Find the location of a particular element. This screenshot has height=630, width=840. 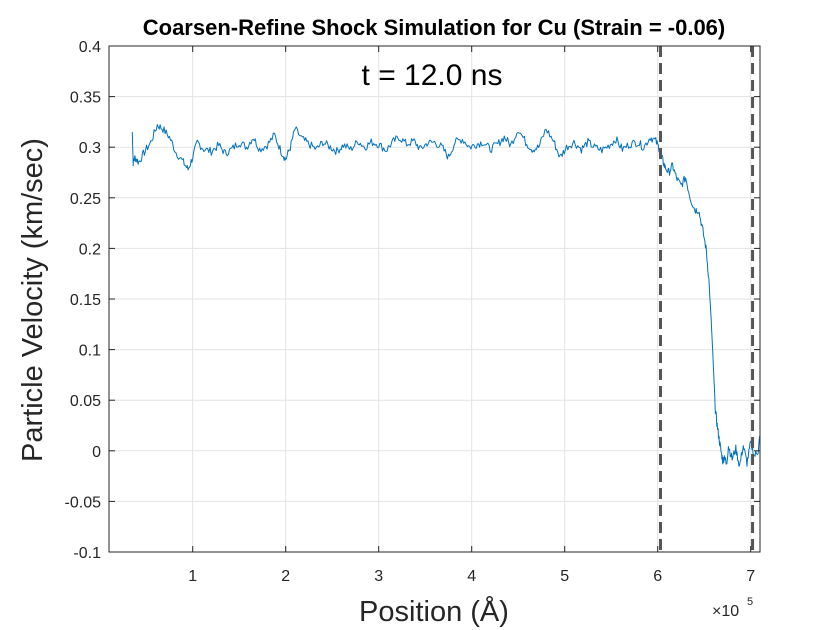

y-tick-label: 0.2 is located at coordinates (90, 249).